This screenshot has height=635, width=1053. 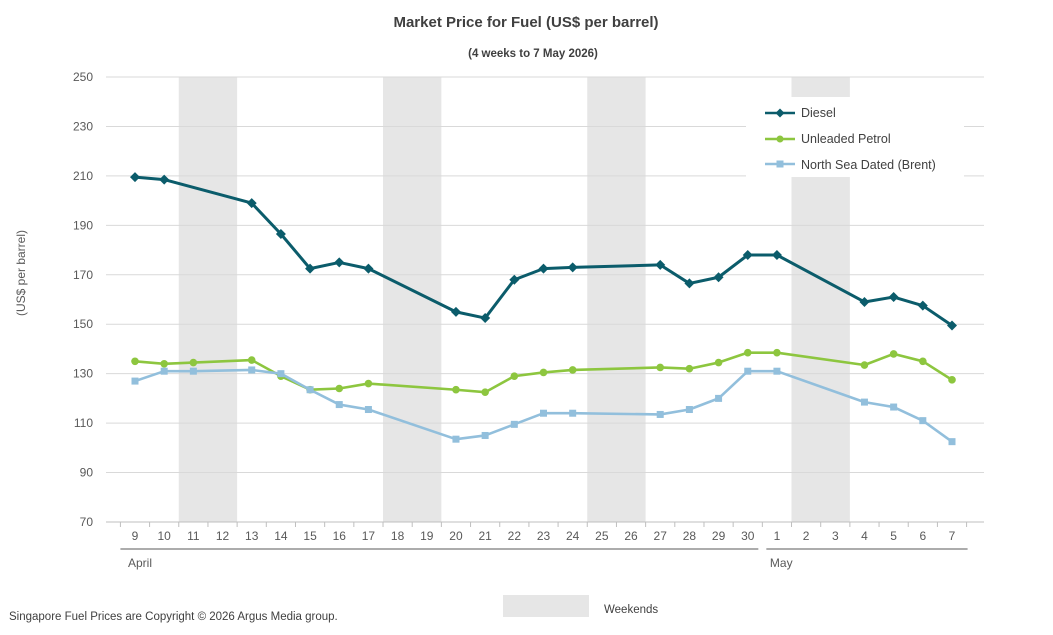 What do you see at coordinates (533, 54) in the screenshot?
I see `chart-subtitle: (4 weeks to 7 May 2026)` at bounding box center [533, 54].